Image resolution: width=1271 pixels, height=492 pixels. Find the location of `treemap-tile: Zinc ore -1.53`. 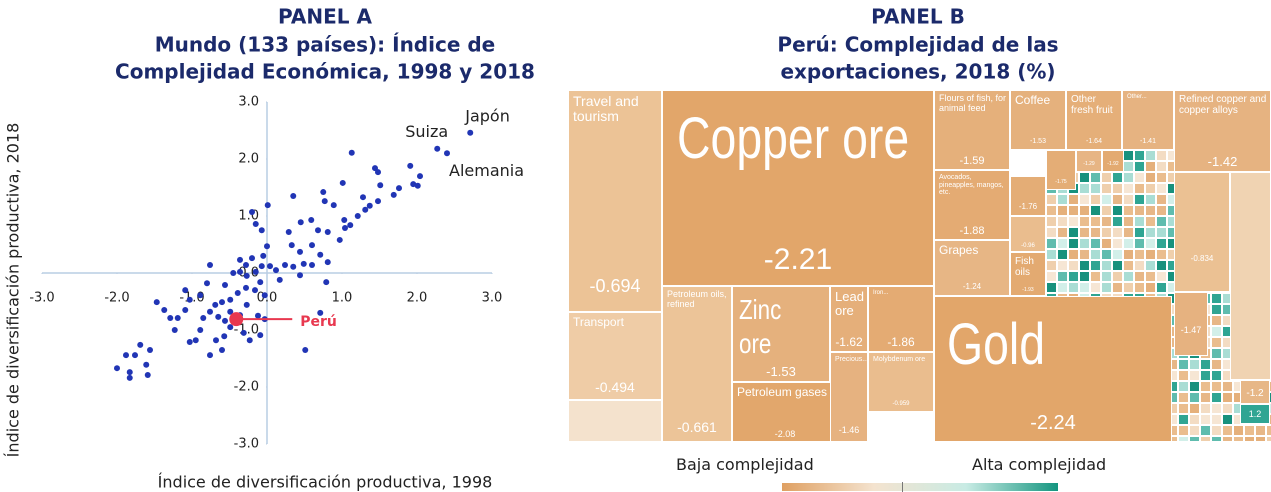

treemap-tile: Zinc ore -1.53 is located at coordinates (781, 334).